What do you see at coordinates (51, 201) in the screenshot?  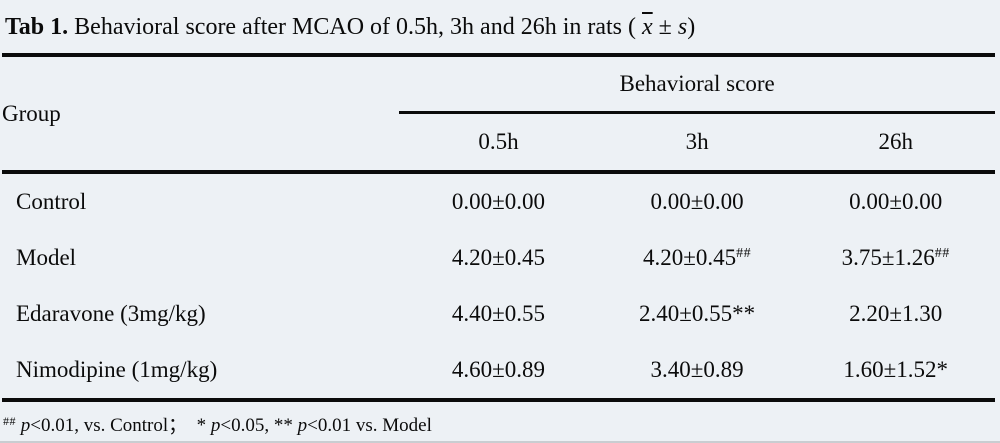 I see `group-cell: Control` at bounding box center [51, 201].